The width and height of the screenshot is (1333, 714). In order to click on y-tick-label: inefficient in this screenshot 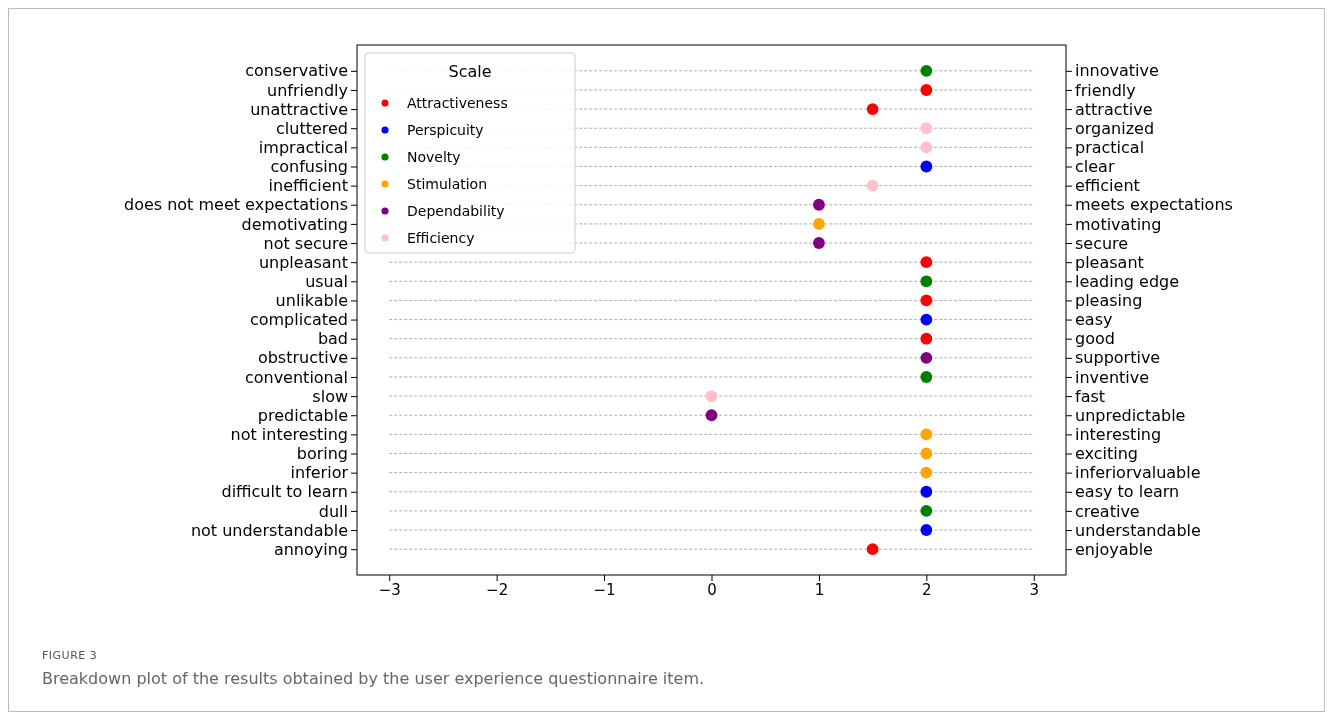, I will do `click(308, 186)`.